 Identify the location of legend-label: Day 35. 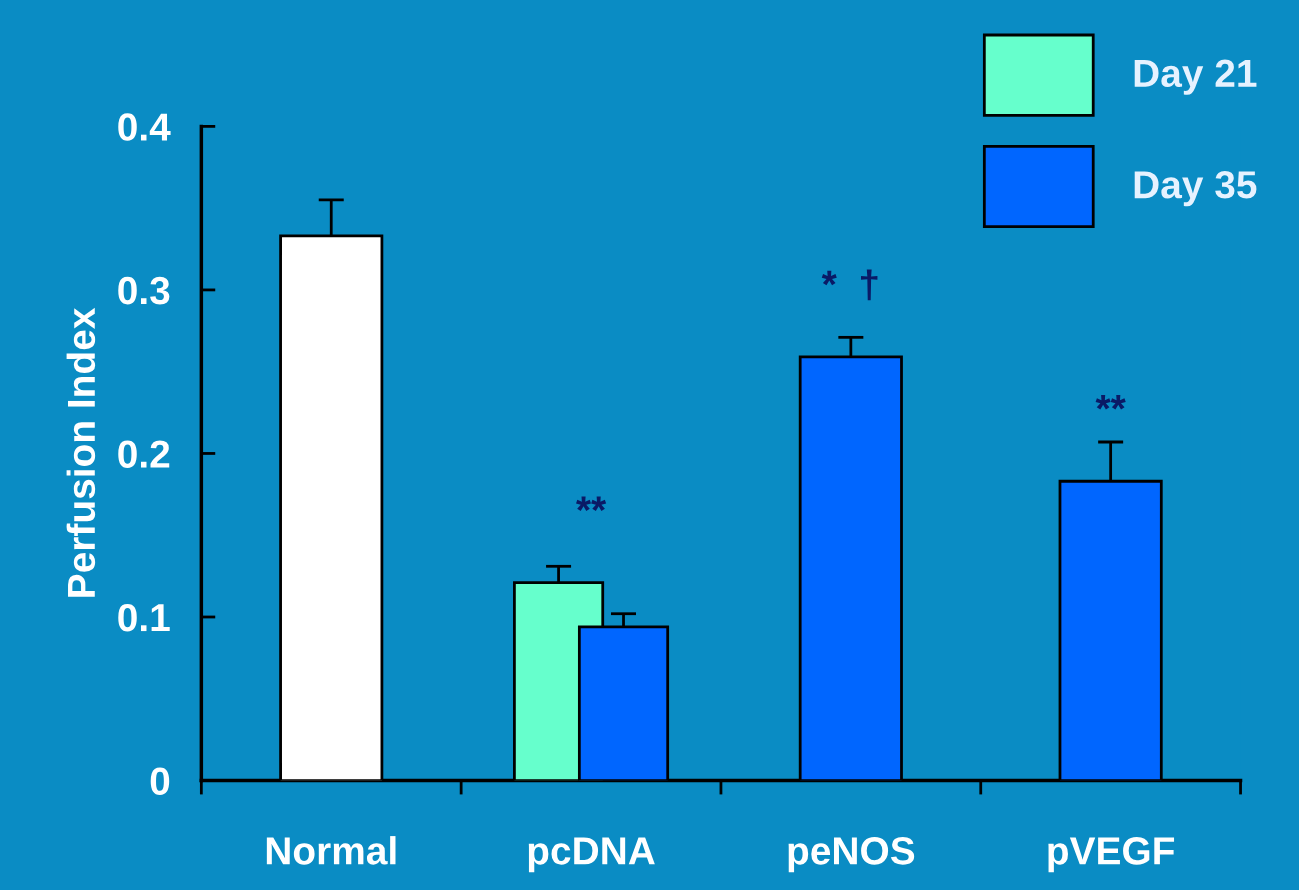
(1195, 188).